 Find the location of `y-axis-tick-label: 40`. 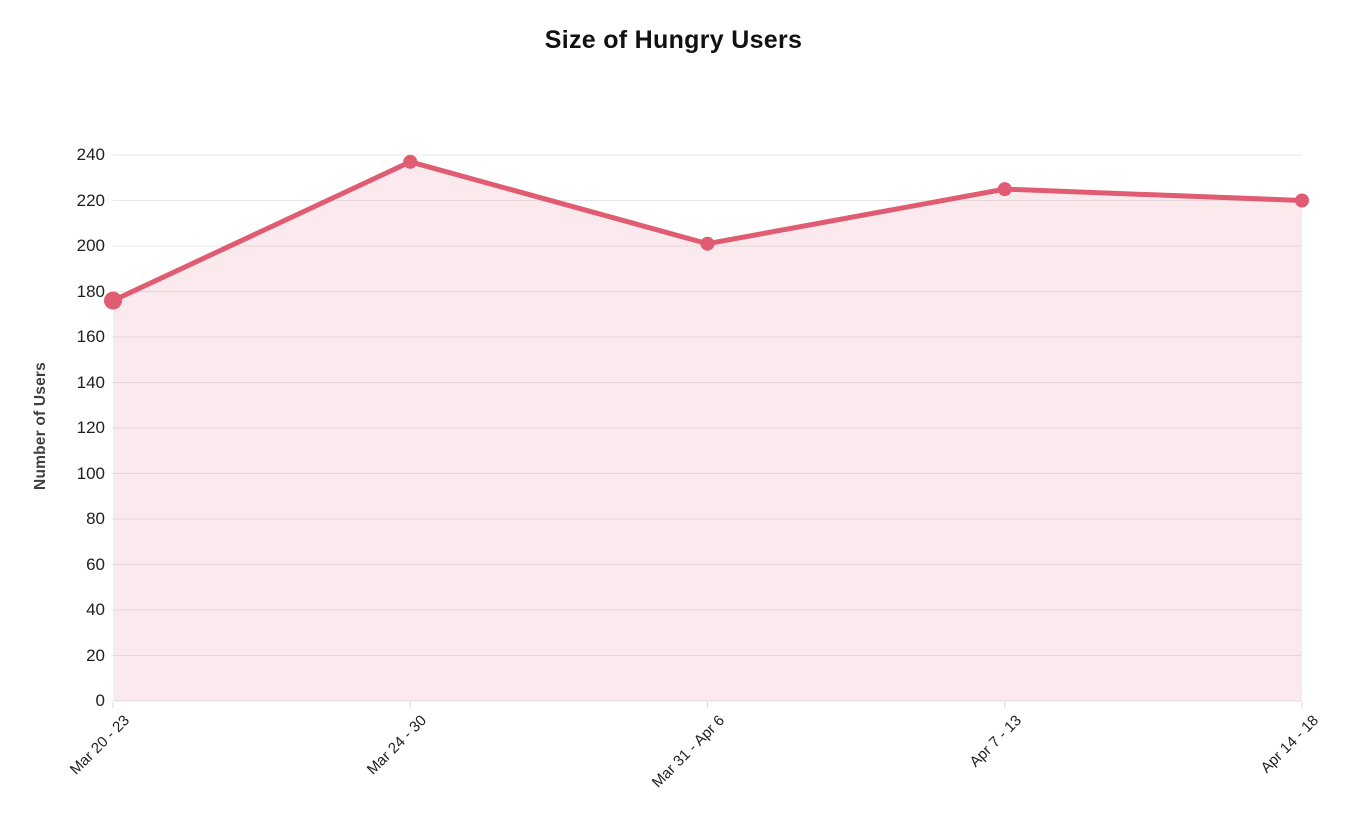

y-axis-tick-label: 40 is located at coordinates (95, 609).